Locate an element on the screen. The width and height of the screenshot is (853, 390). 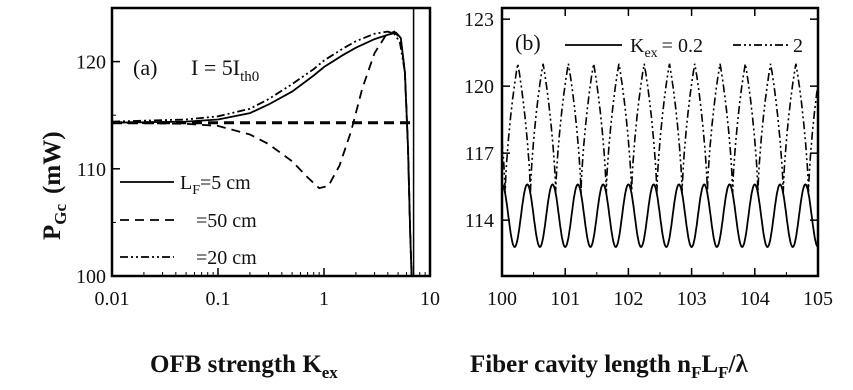
annotation-main: I = 5I is located at coordinates (215, 67).